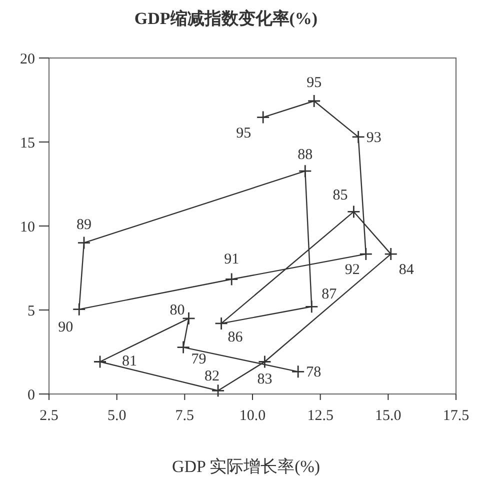 The image size is (492, 494). What do you see at coordinates (264, 380) in the screenshot?
I see `annotation: 83` at bounding box center [264, 380].